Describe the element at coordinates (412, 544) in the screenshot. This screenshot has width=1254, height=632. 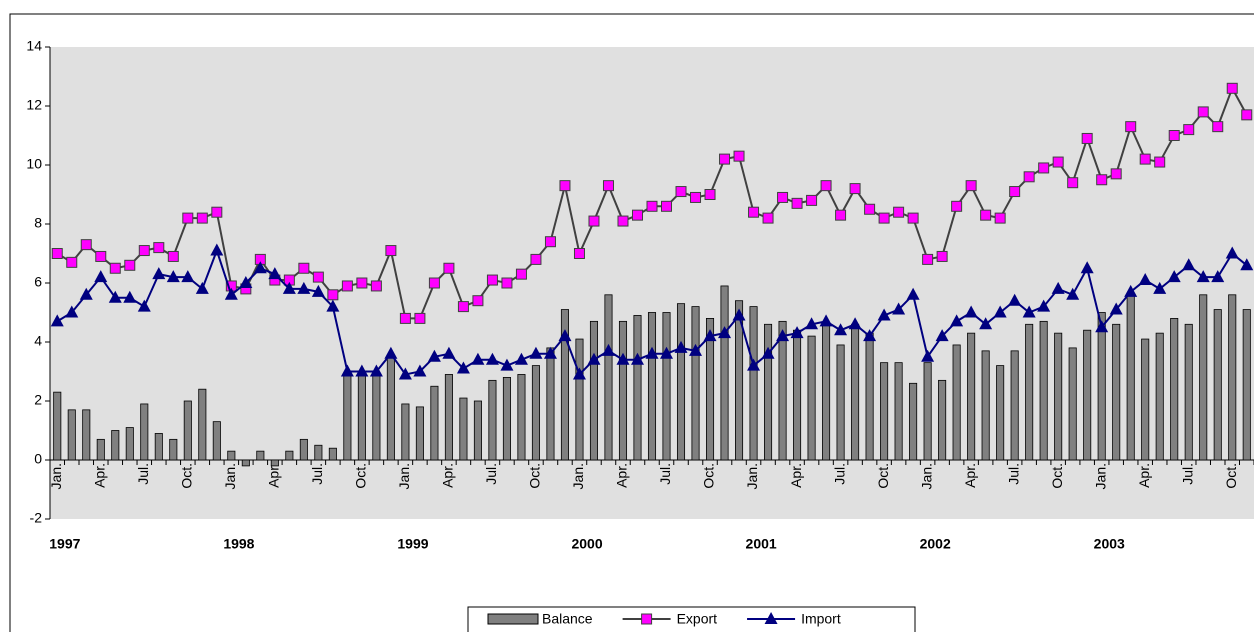
I see `year-label: 1999` at that location.